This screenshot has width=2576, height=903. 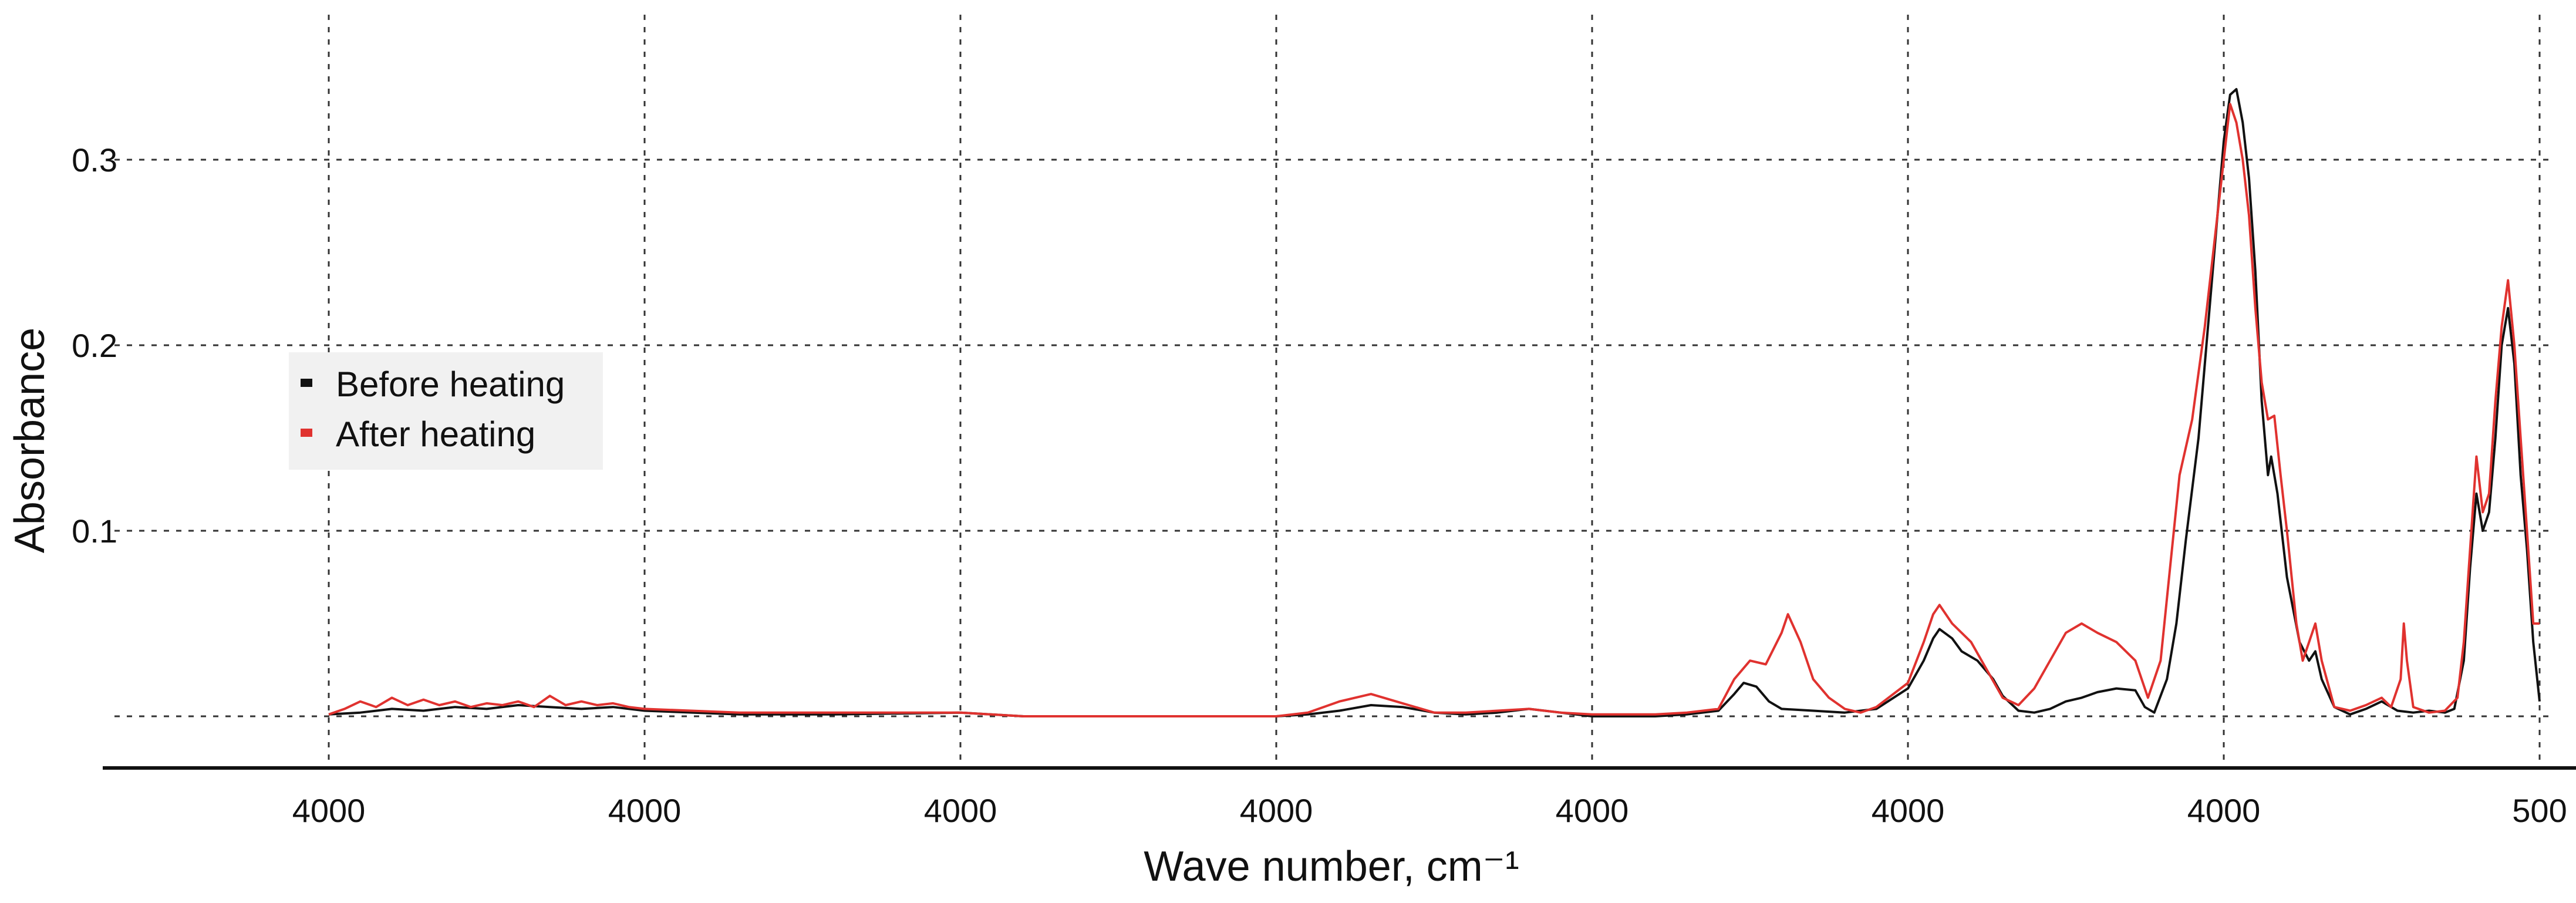 What do you see at coordinates (94, 531) in the screenshot?
I see `y-tick-label: 0.1` at bounding box center [94, 531].